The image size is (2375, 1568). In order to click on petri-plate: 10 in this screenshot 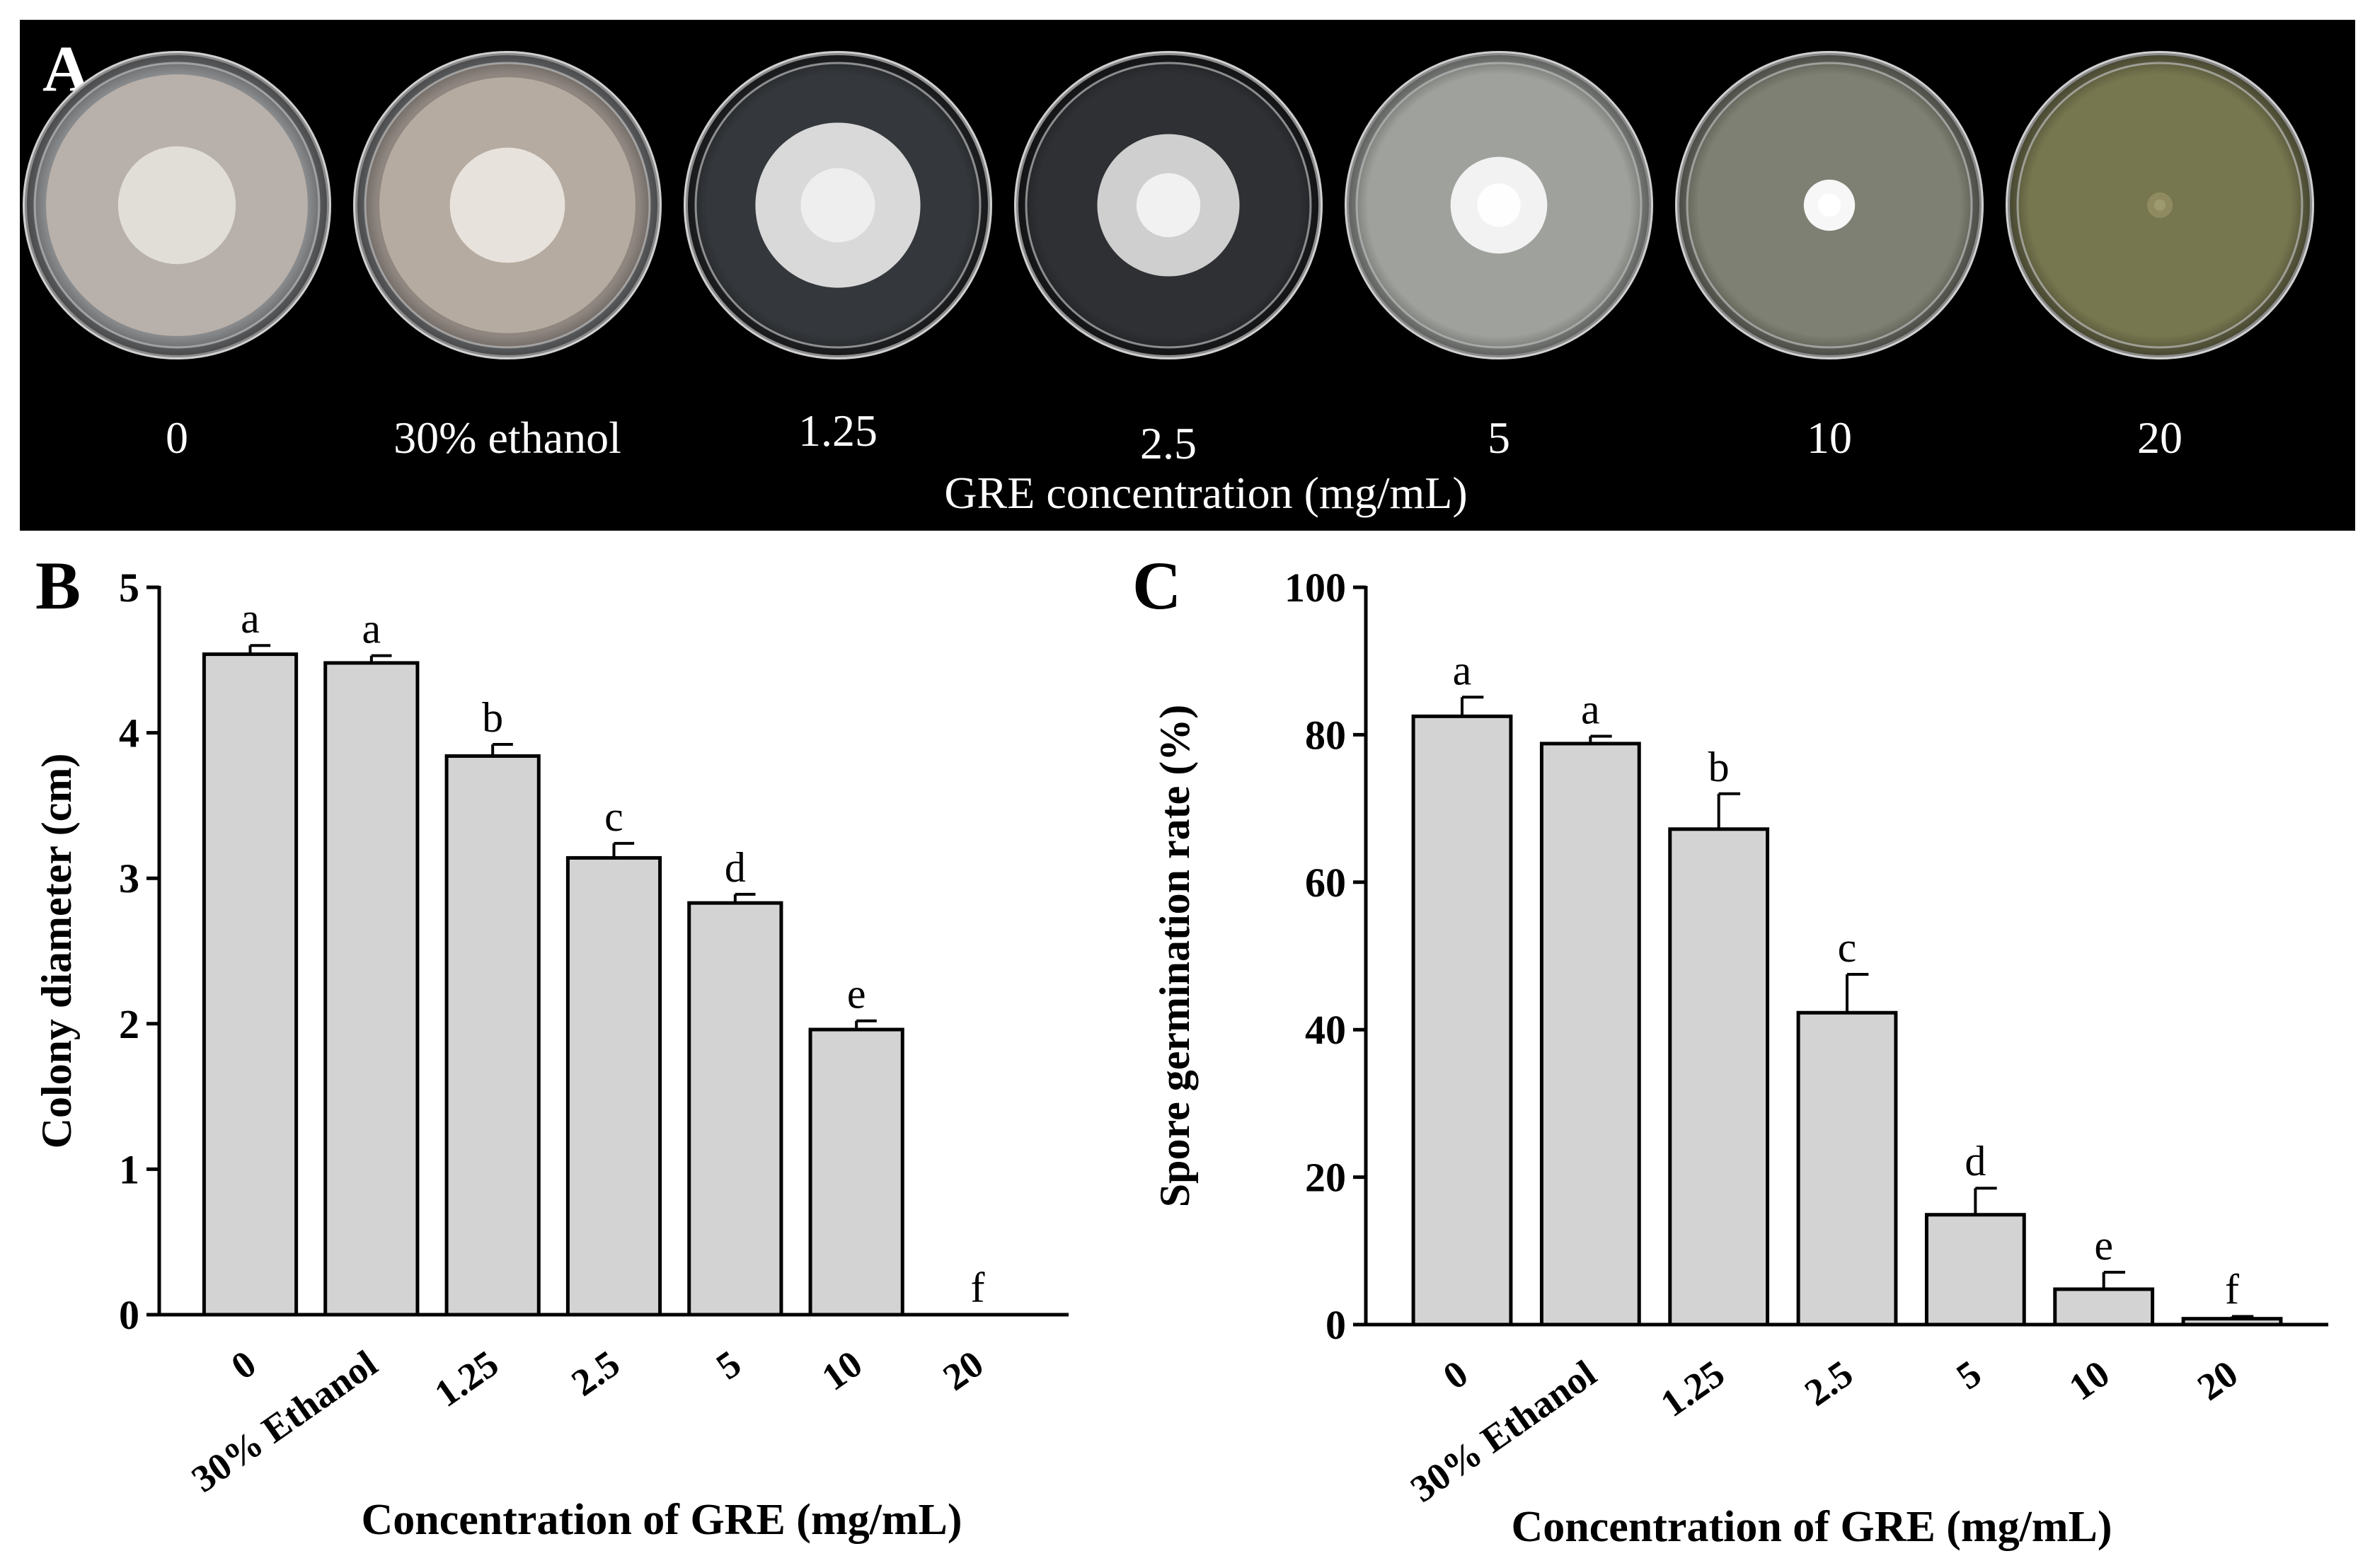, I will do `click(1829, 257)`.